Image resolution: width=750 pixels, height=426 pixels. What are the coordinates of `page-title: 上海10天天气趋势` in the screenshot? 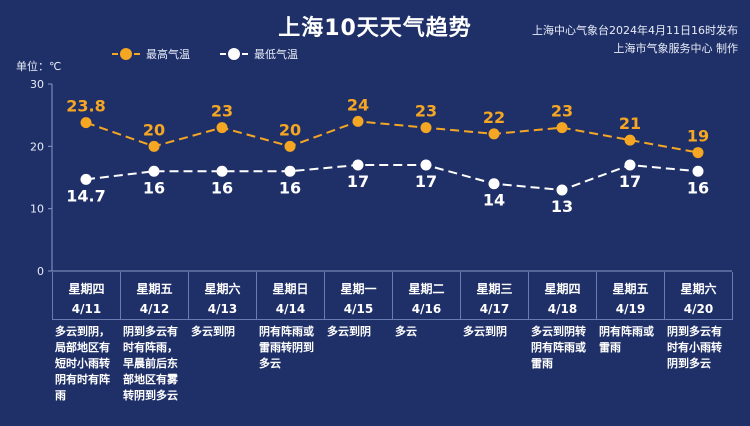 It's located at (375, 28).